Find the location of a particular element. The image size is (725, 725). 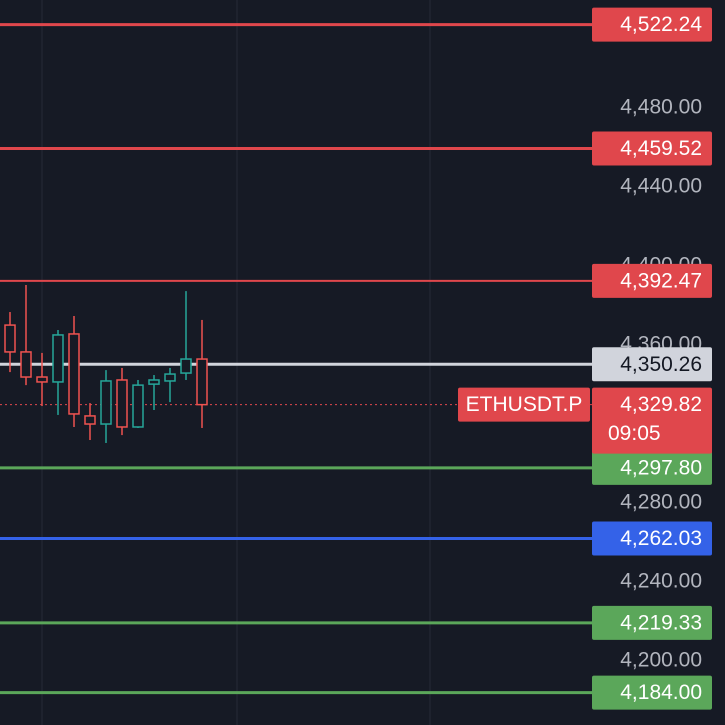

symbol-label: ETHUSDT.P is located at coordinates (524, 404).